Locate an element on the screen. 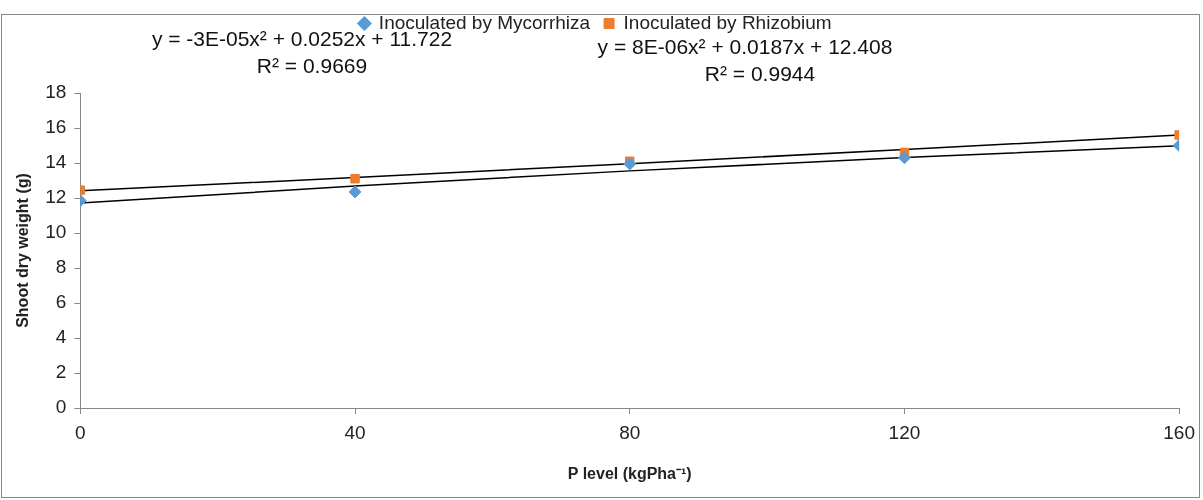 Image resolution: width=1203 pixels, height=500 pixels. text: y = 8E-06x² + 0.0187x + 12.408 is located at coordinates (745, 46).